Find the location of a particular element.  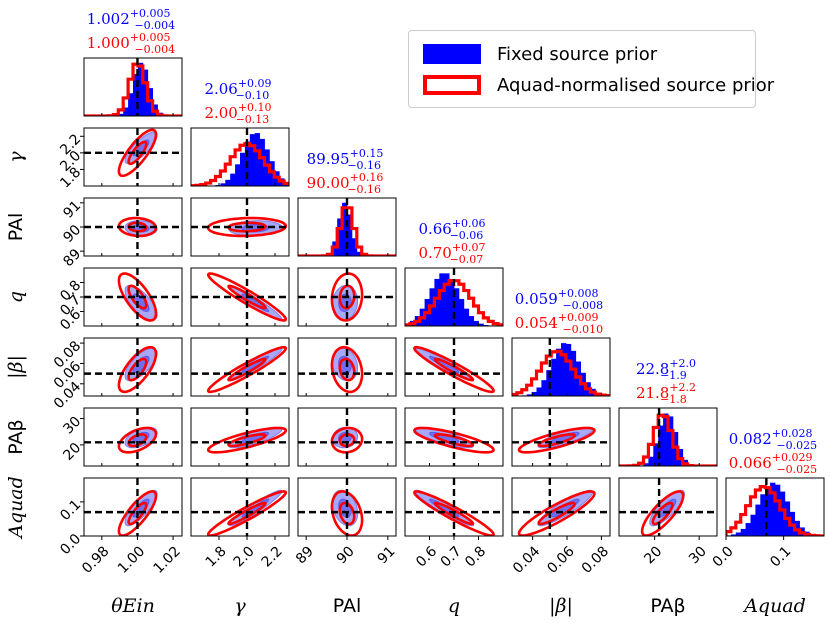

legend-swatch-aquad is located at coordinates (452, 85).